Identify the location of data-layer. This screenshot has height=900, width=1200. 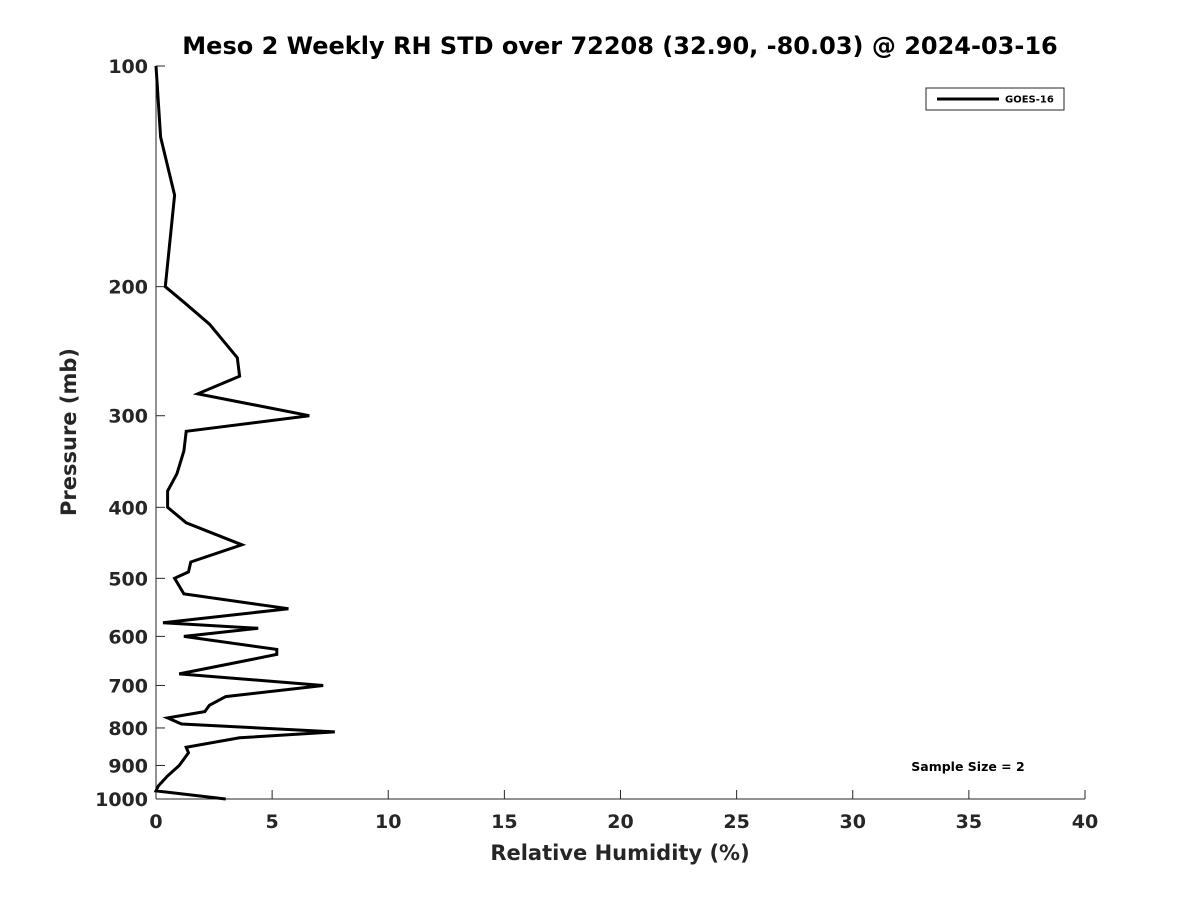
(244, 433).